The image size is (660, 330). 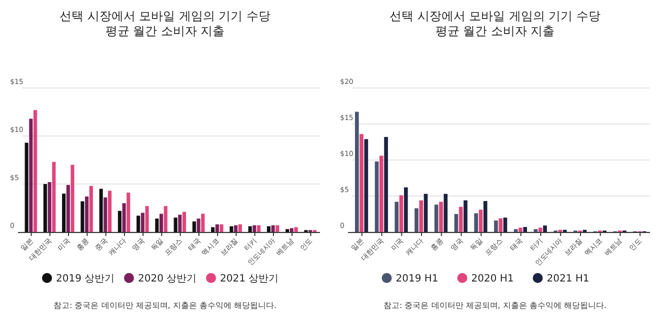 I want to click on legend-label: 2021 상반기, so click(x=249, y=279).